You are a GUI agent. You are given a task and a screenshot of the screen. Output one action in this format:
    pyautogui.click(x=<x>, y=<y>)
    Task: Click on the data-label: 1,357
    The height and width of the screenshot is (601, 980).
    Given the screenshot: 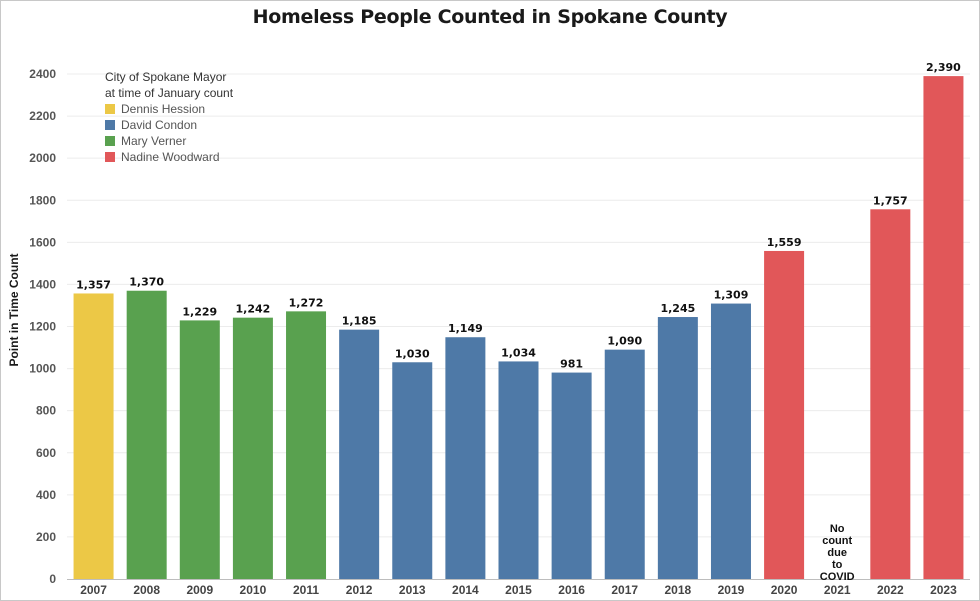 What is the action you would take?
    pyautogui.click(x=93, y=284)
    